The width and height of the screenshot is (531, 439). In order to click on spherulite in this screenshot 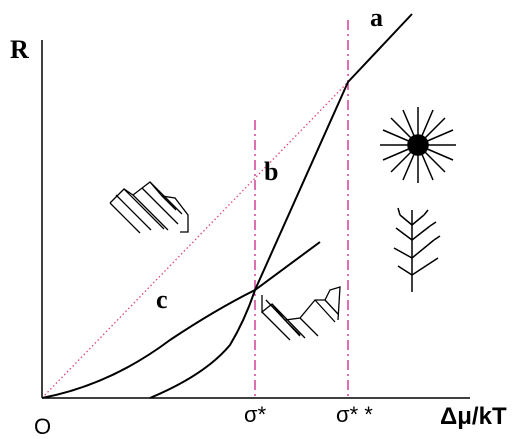, I will do `click(418, 145)`.